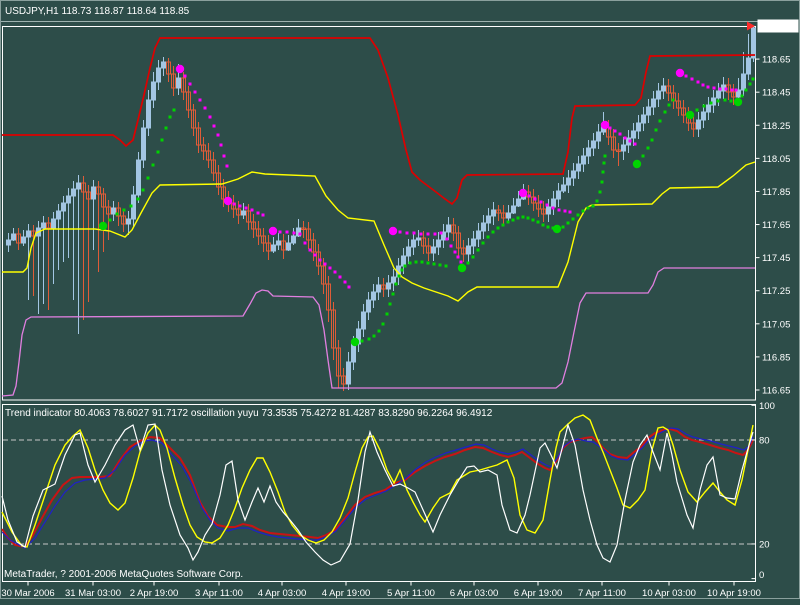 This screenshot has height=605, width=800. I want to click on chart-title: USDJPY,H1 118.73 118.87 118.64 118.85, so click(97, 11).